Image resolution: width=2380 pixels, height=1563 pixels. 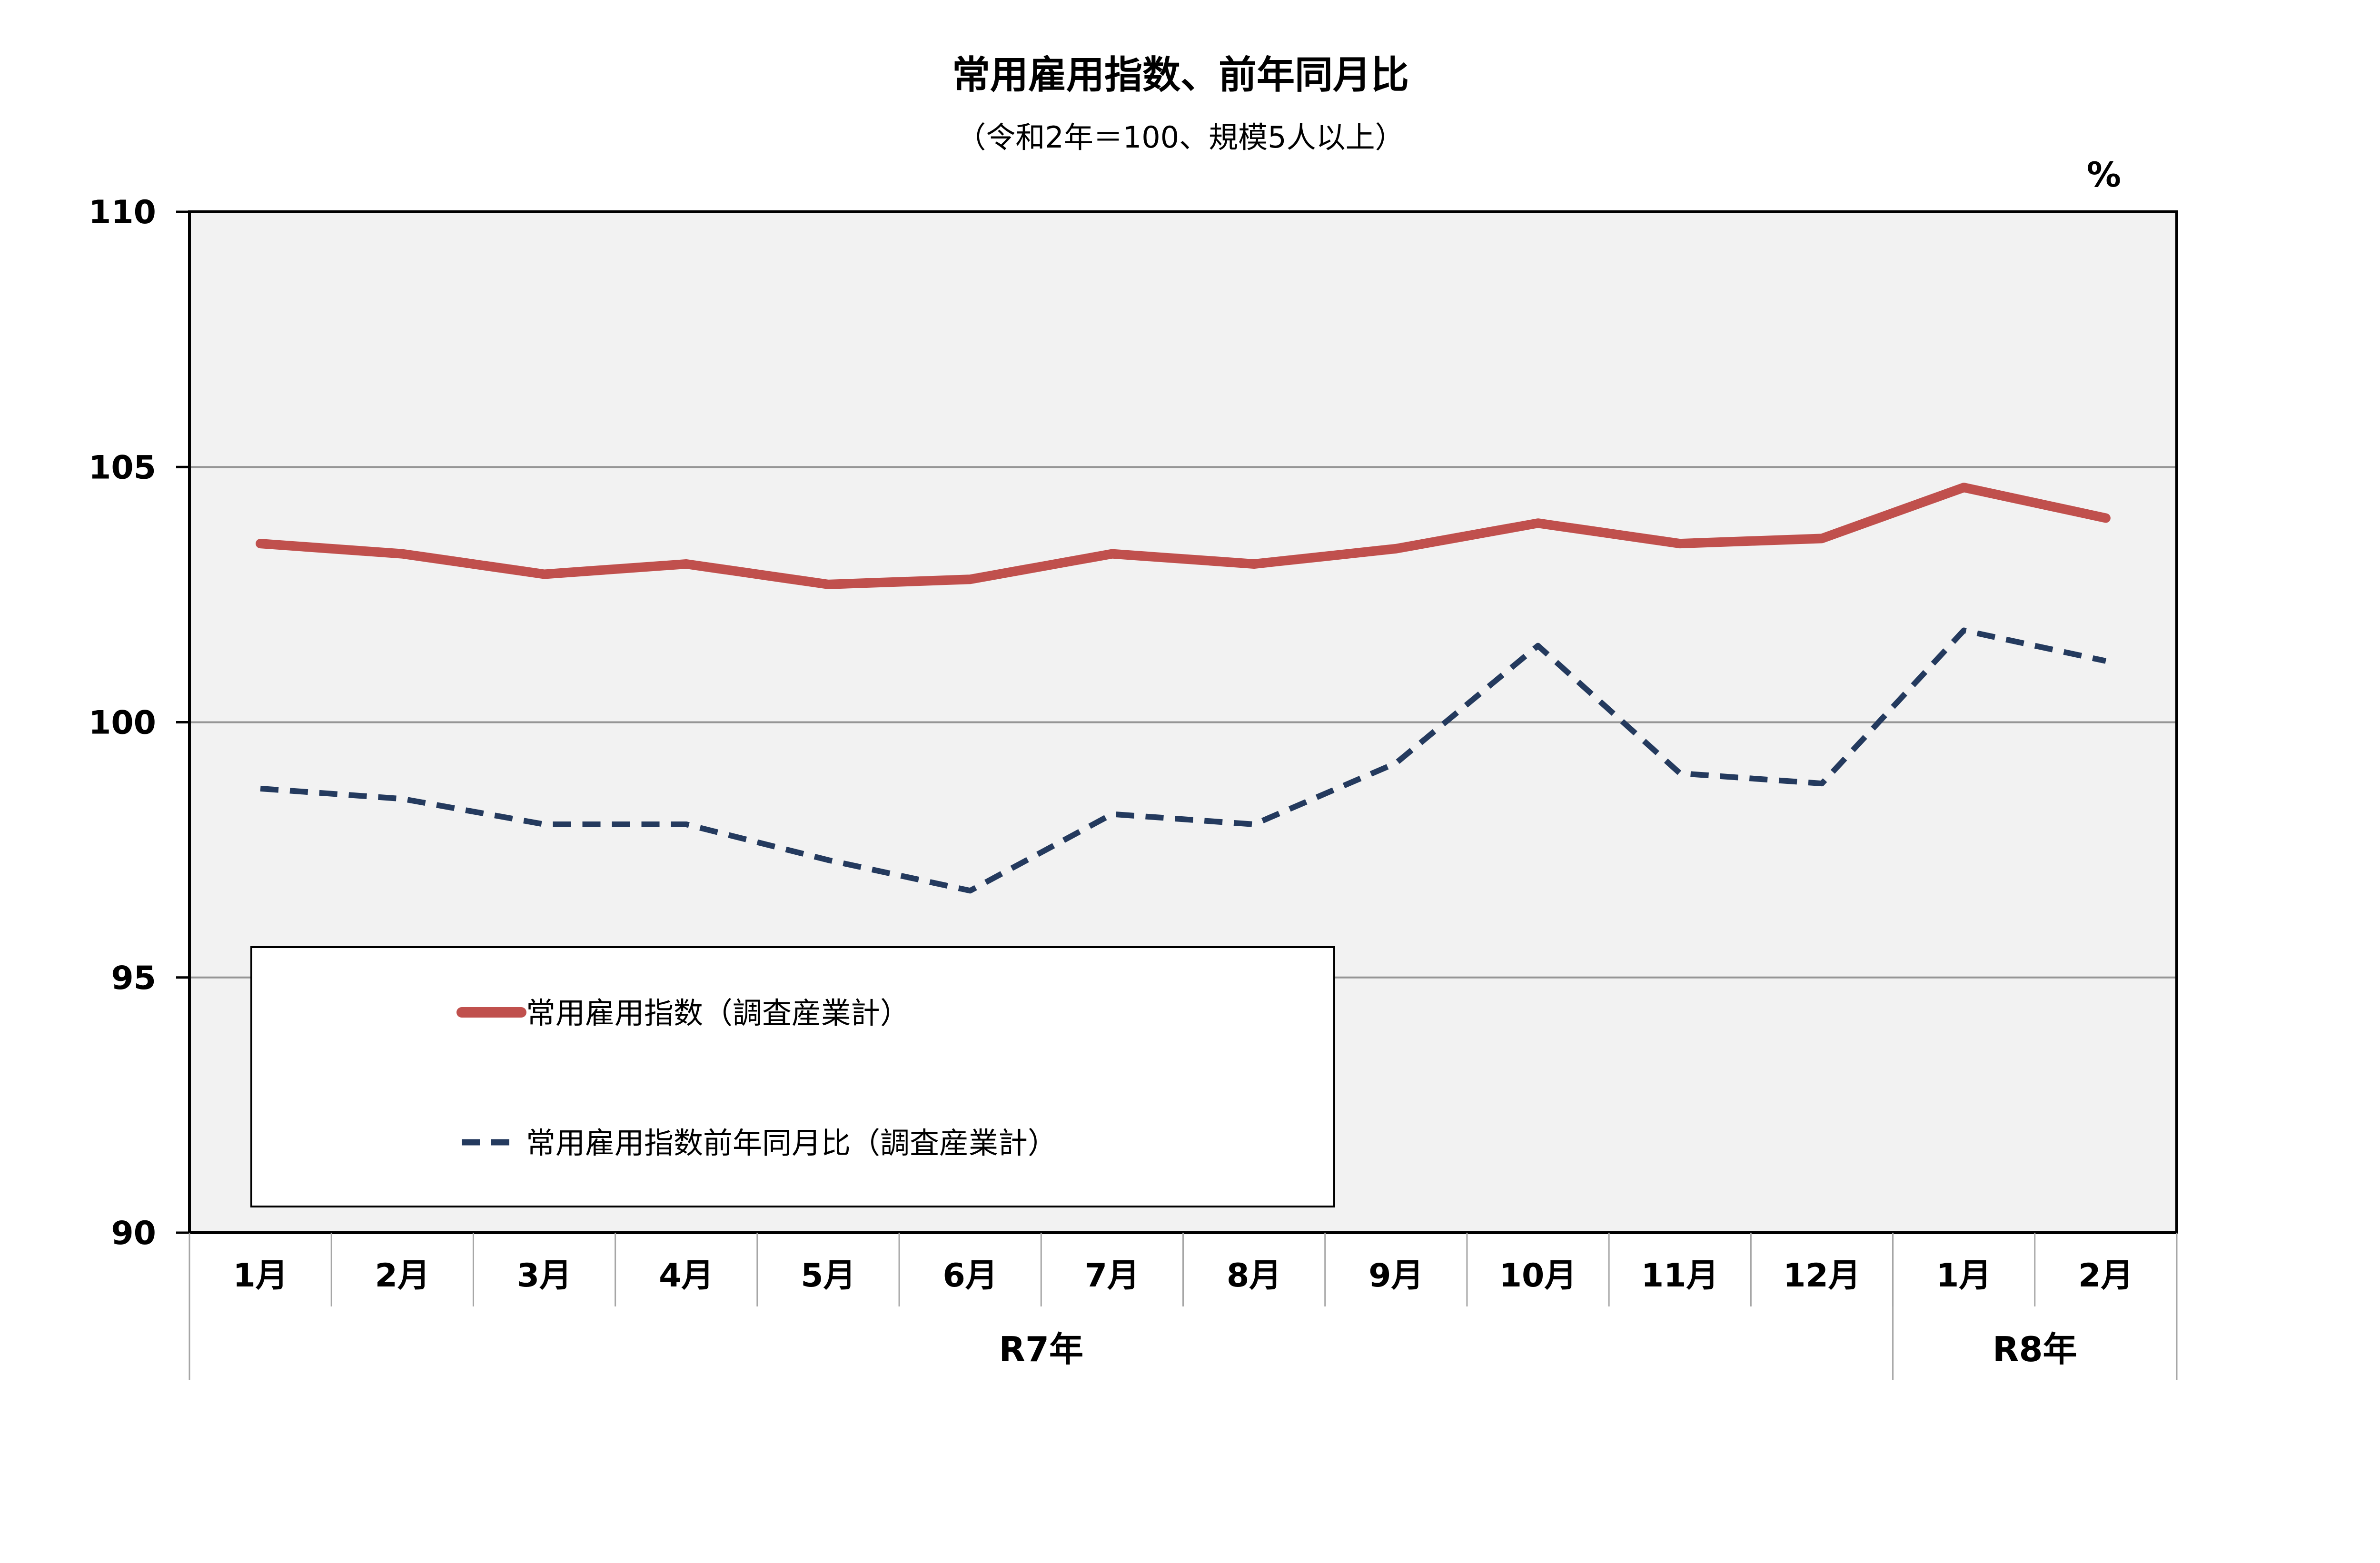 What do you see at coordinates (1680, 1276) in the screenshot?
I see `x-tick-label: 11月` at bounding box center [1680, 1276].